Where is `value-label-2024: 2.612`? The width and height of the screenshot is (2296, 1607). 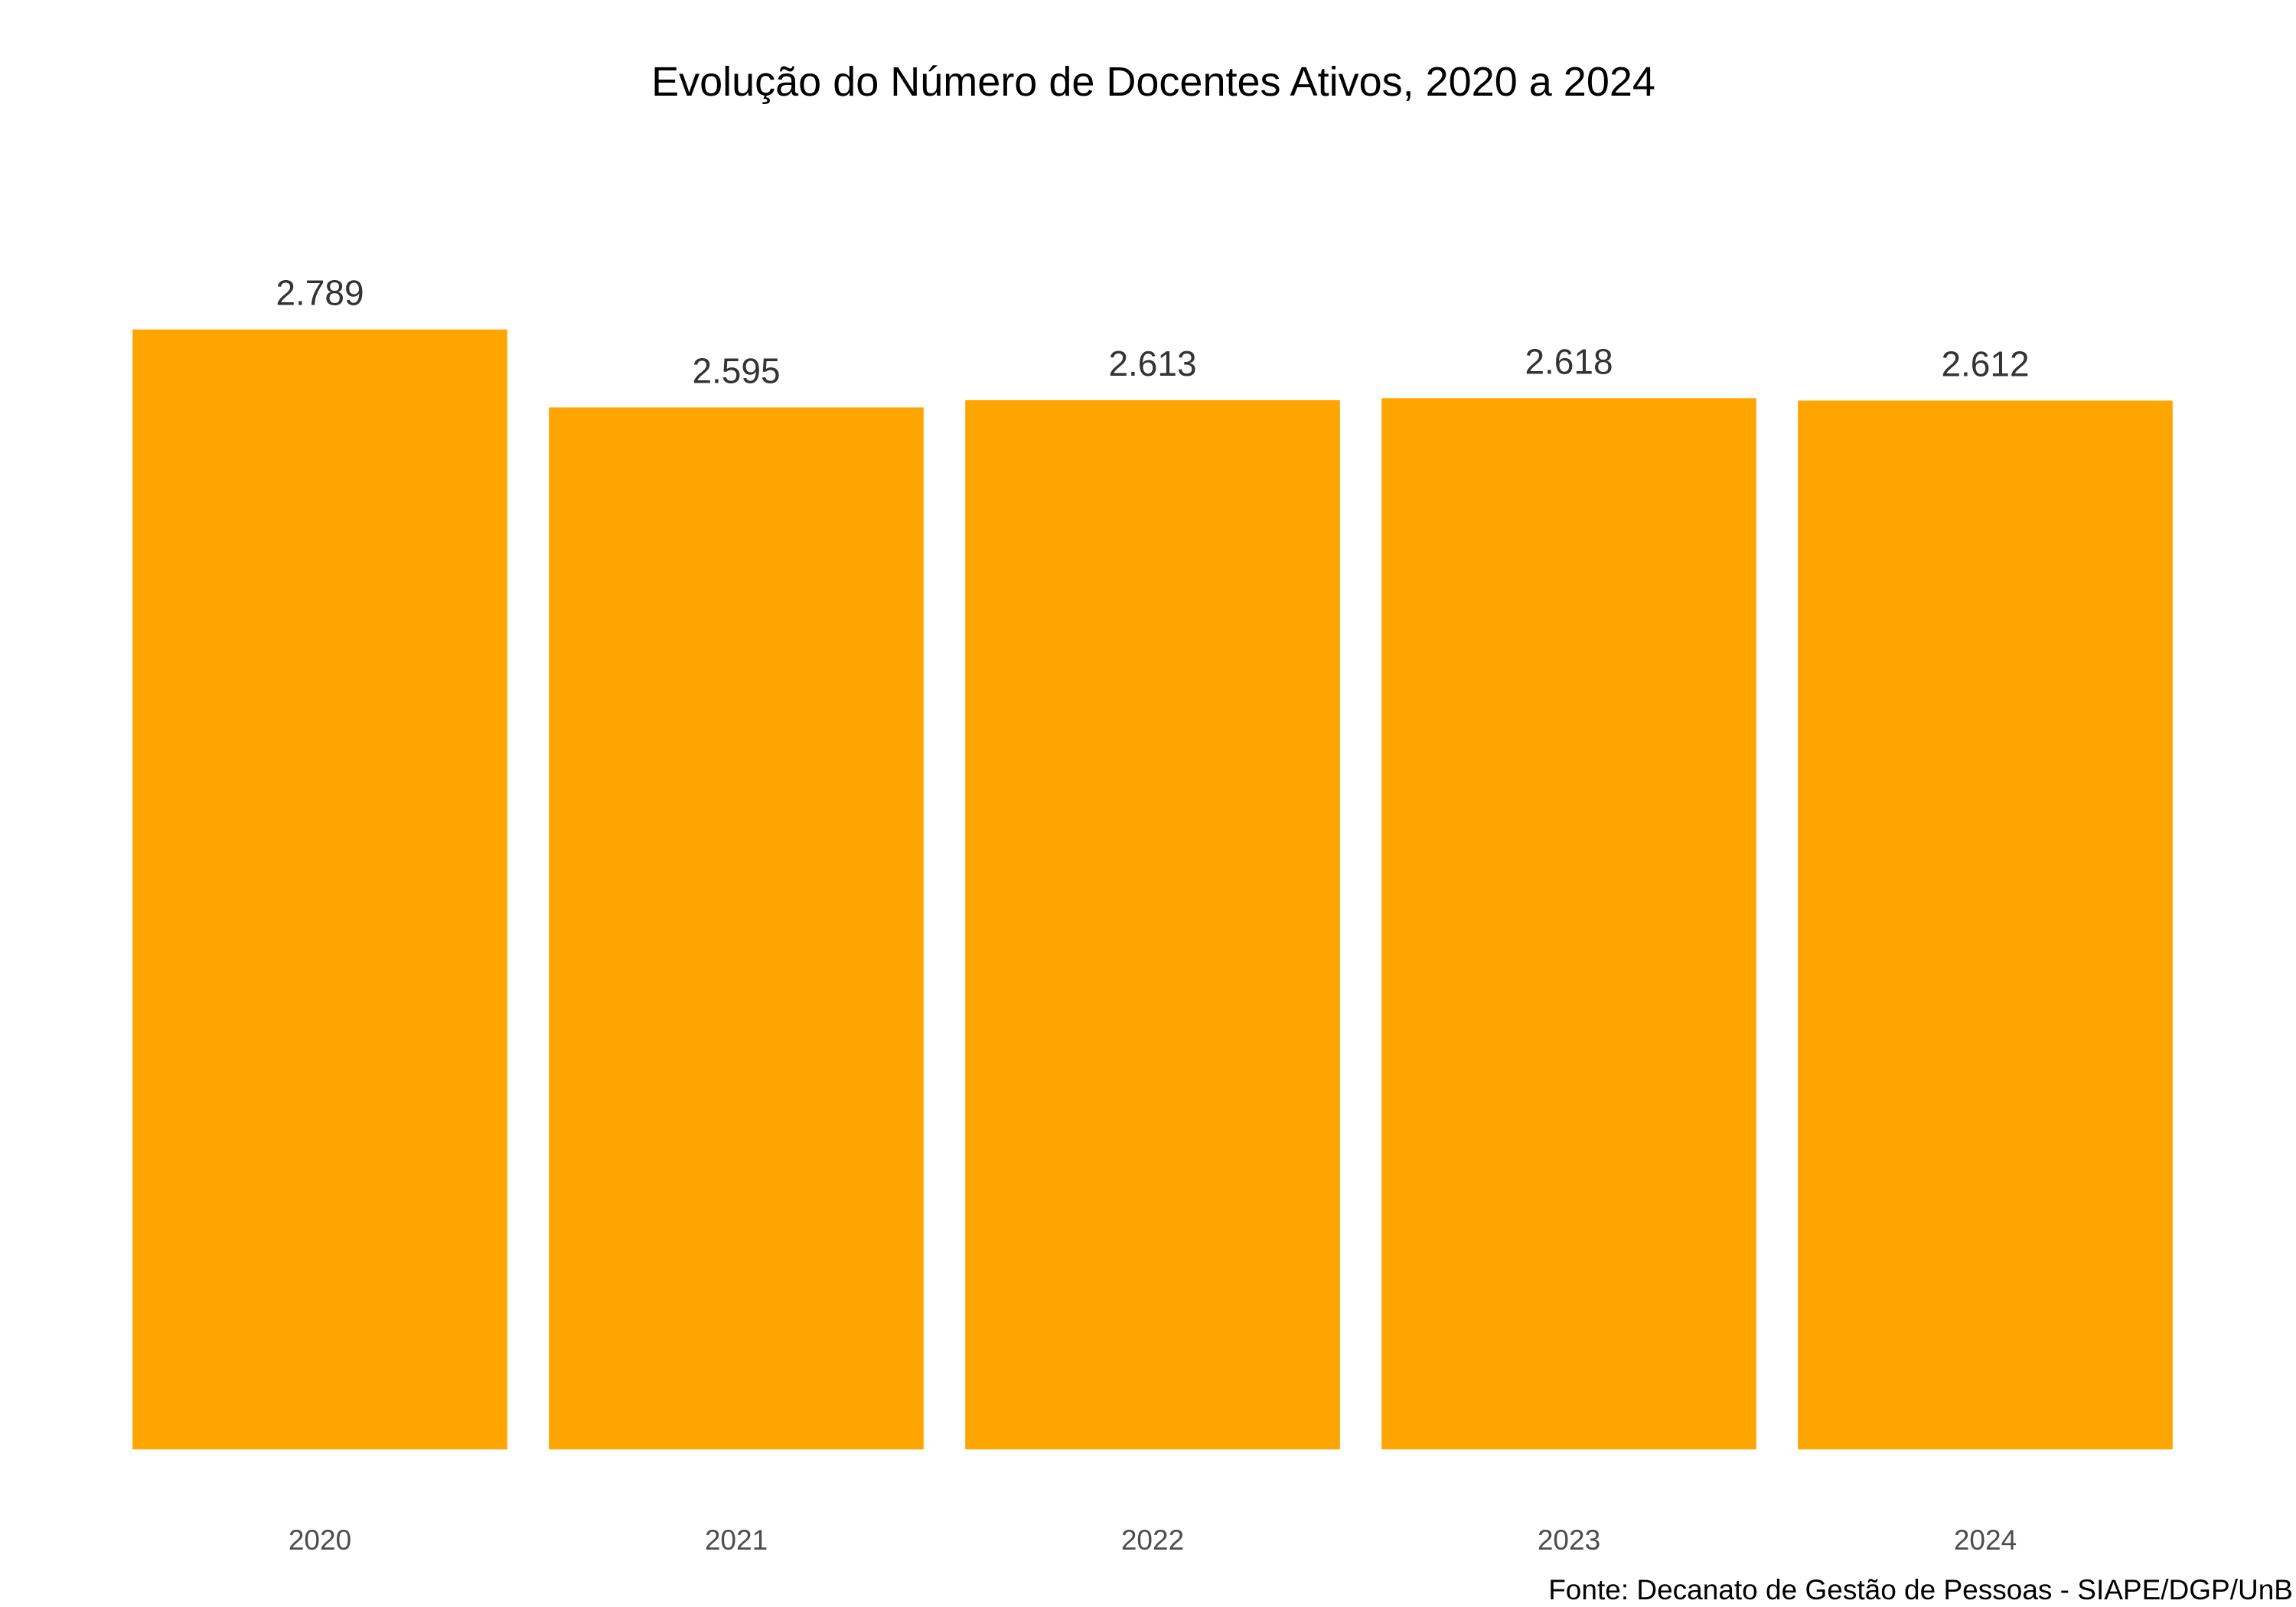
value-label-2024: 2.612 is located at coordinates (1985, 364).